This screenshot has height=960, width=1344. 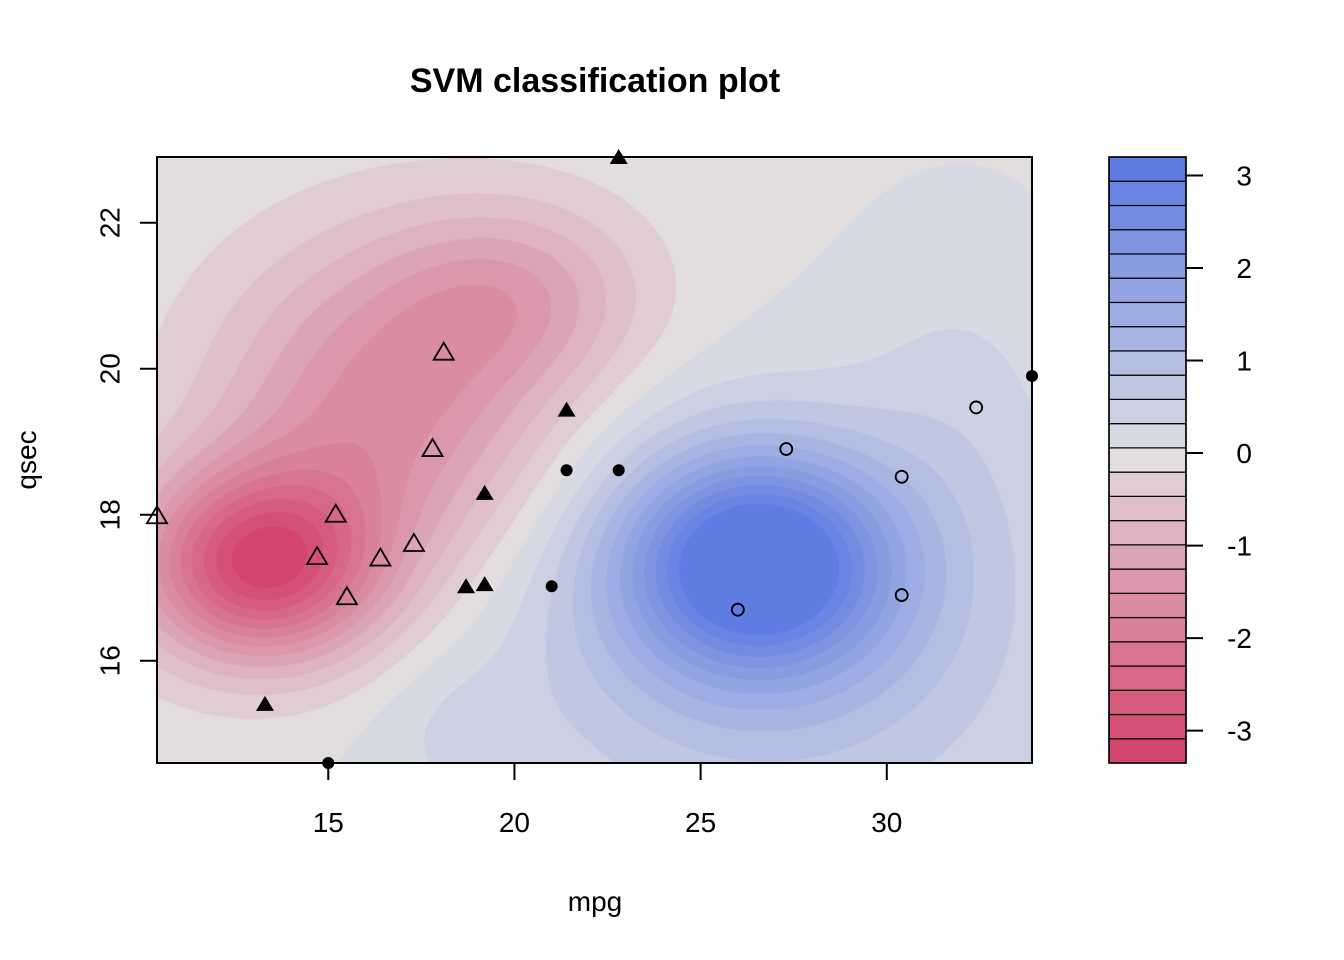 What do you see at coordinates (126, 441) in the screenshot?
I see `y-axis: 16 18 20 22` at bounding box center [126, 441].